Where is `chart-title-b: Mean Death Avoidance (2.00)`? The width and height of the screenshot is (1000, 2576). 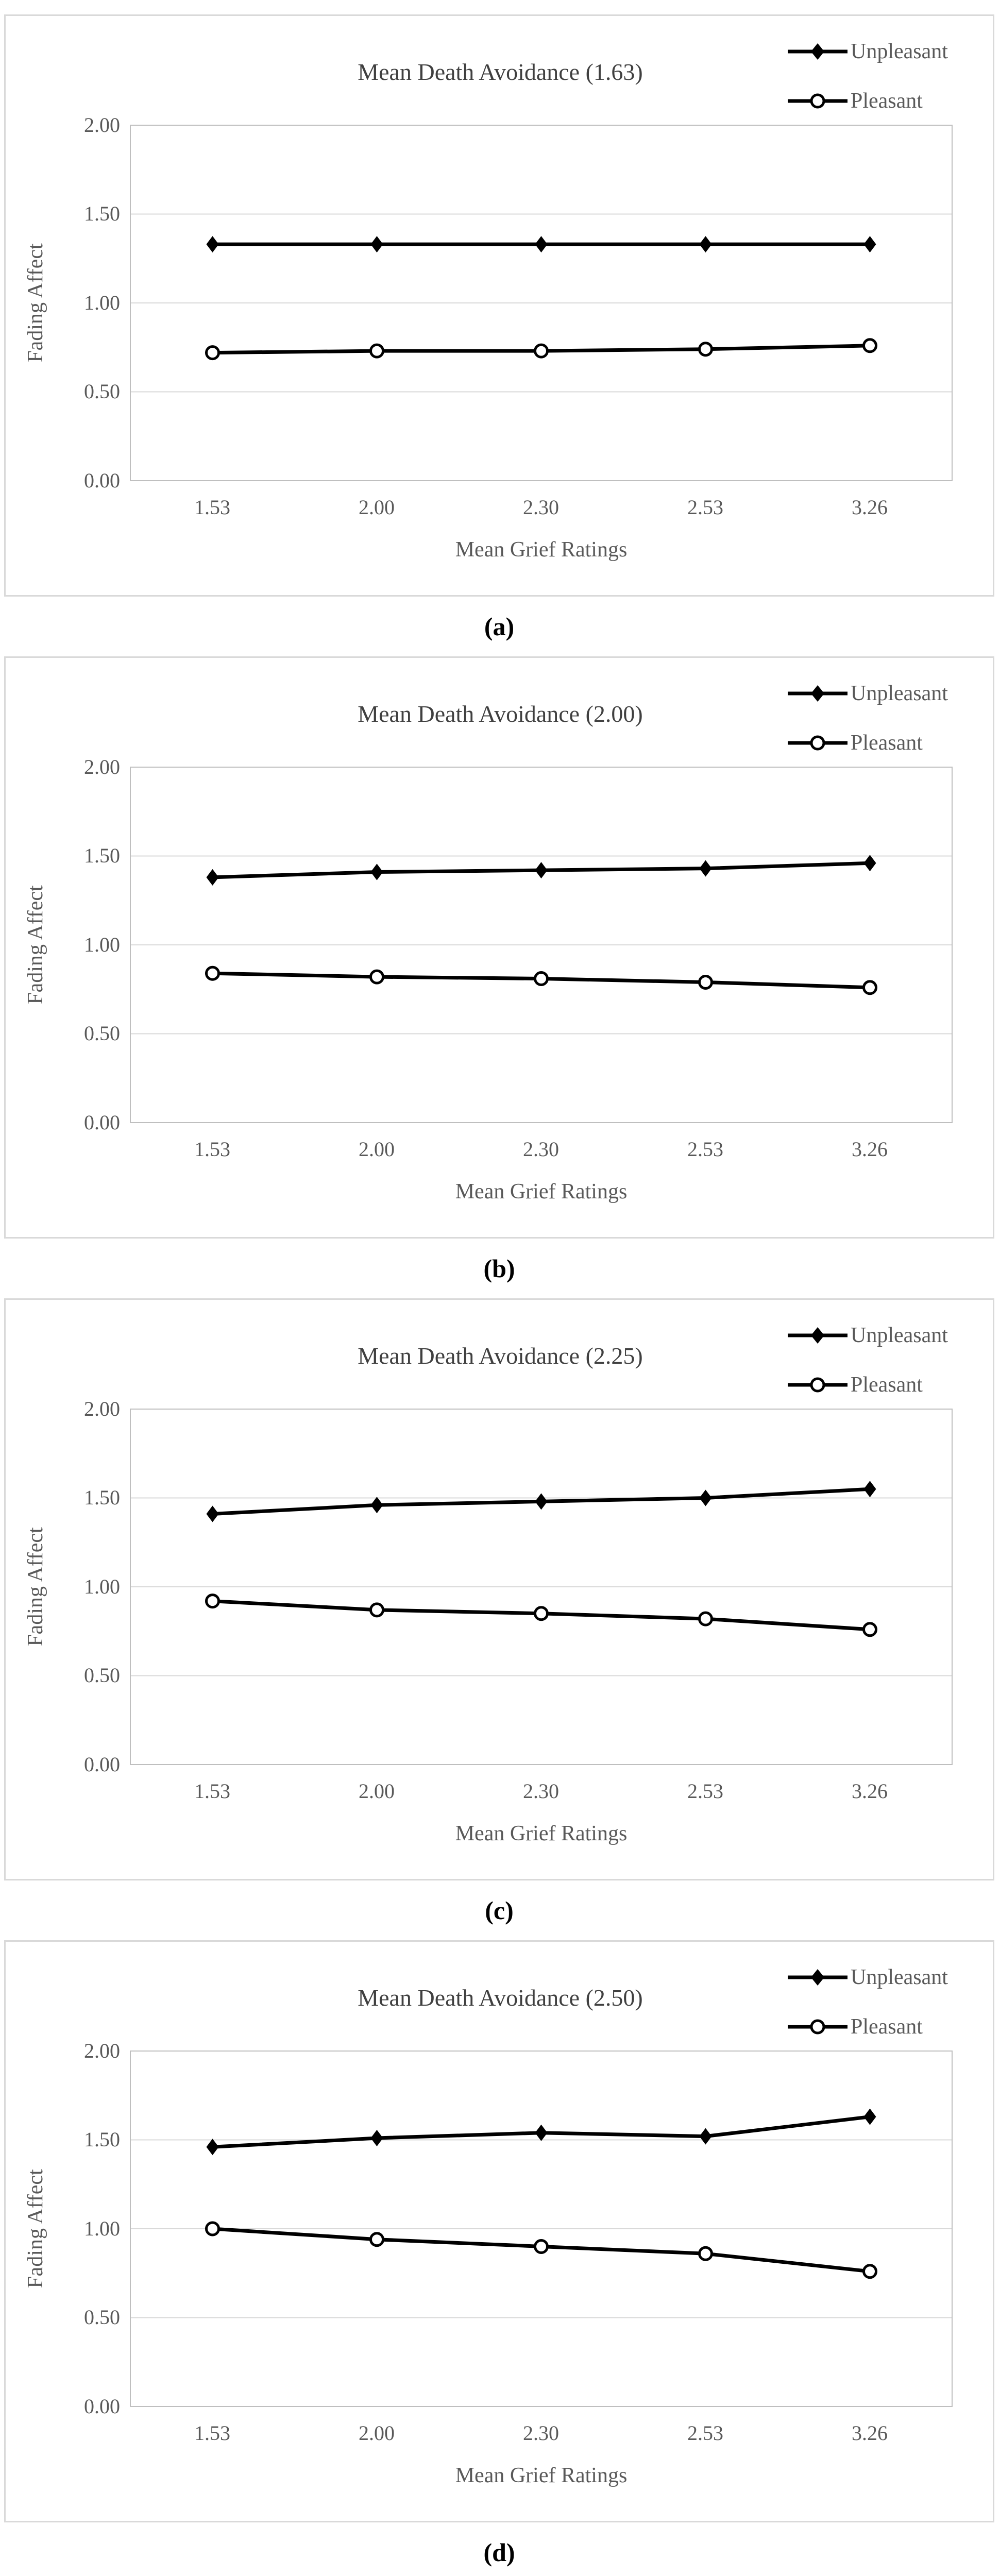
chart-title-b: Mean Death Avoidance (2.00) is located at coordinates (500, 714).